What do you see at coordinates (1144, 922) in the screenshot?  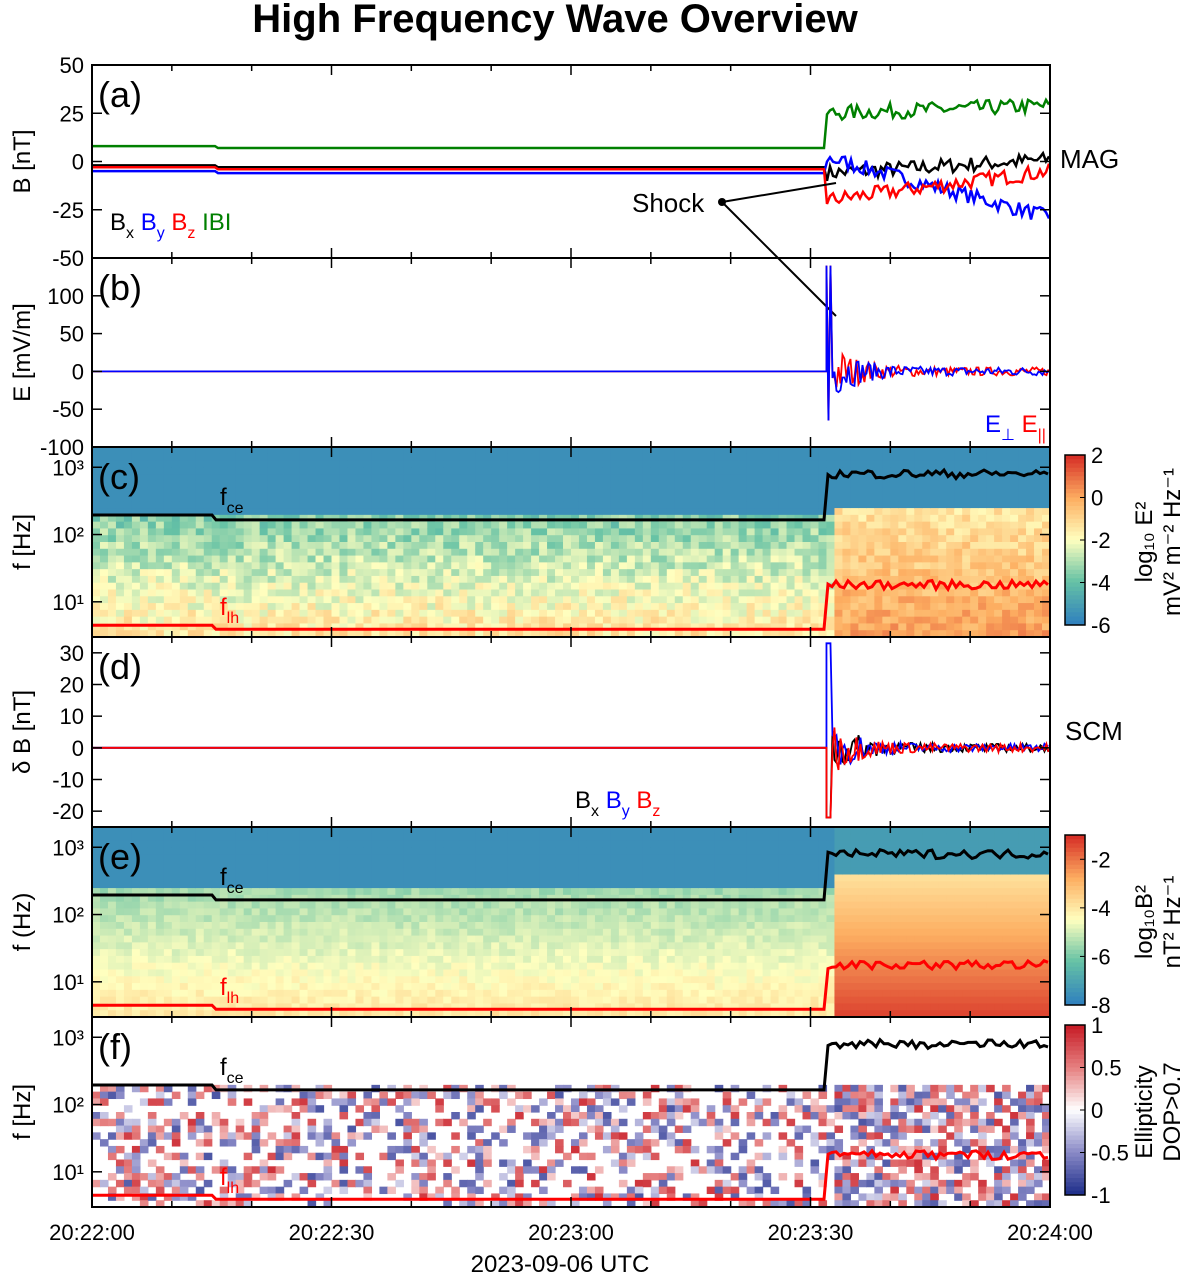 I see `colorbar-label: log₁₀B²` at bounding box center [1144, 922].